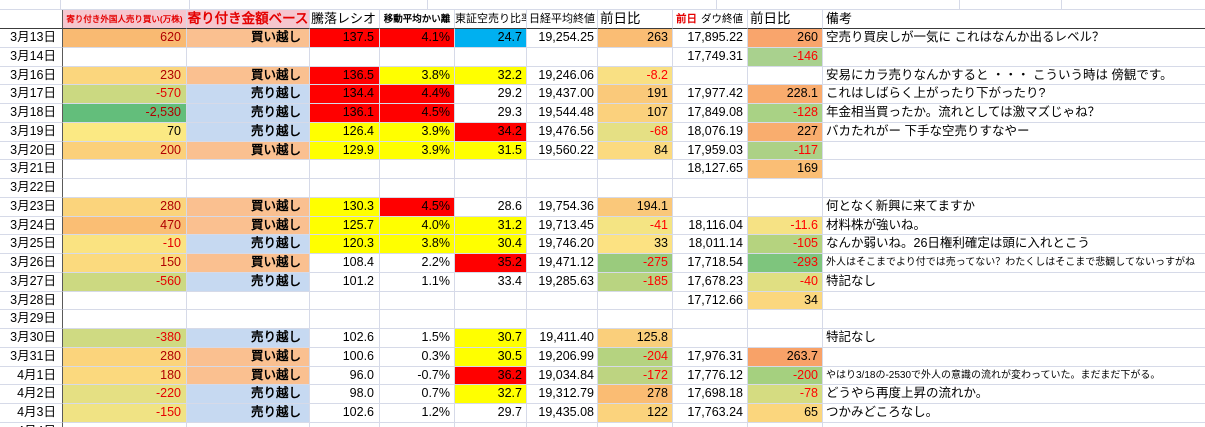 The height and width of the screenshot is (427, 1205). Describe the element at coordinates (635, 376) in the screenshot. I see `cell-nikkei-change: -172` at that location.